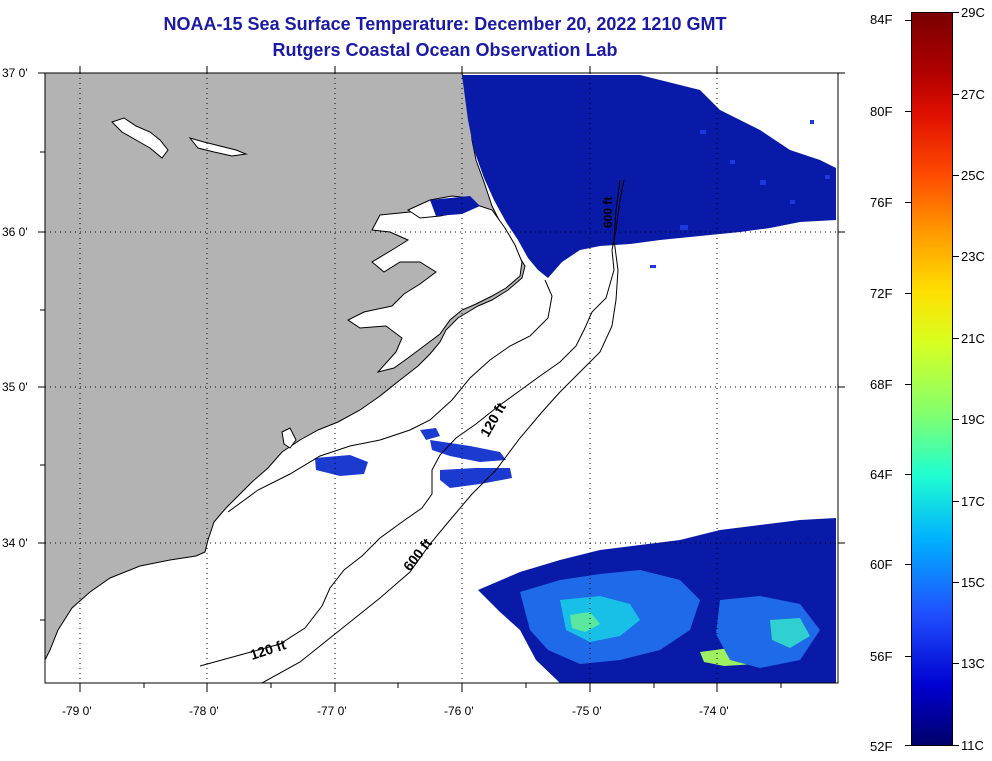 This screenshot has height=761, width=992. What do you see at coordinates (587, 711) in the screenshot?
I see `lon-label-75: -75 0'` at bounding box center [587, 711].